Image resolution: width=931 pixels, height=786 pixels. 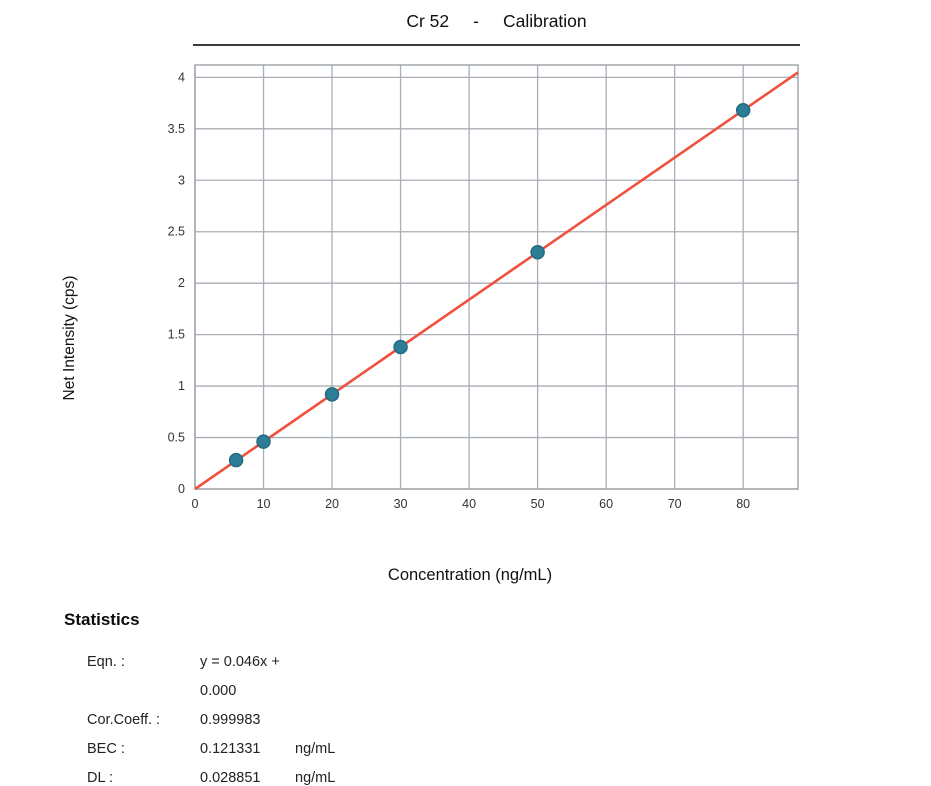 I want to click on x-axis-title: Concentration (ng/mL), so click(x=470, y=575).